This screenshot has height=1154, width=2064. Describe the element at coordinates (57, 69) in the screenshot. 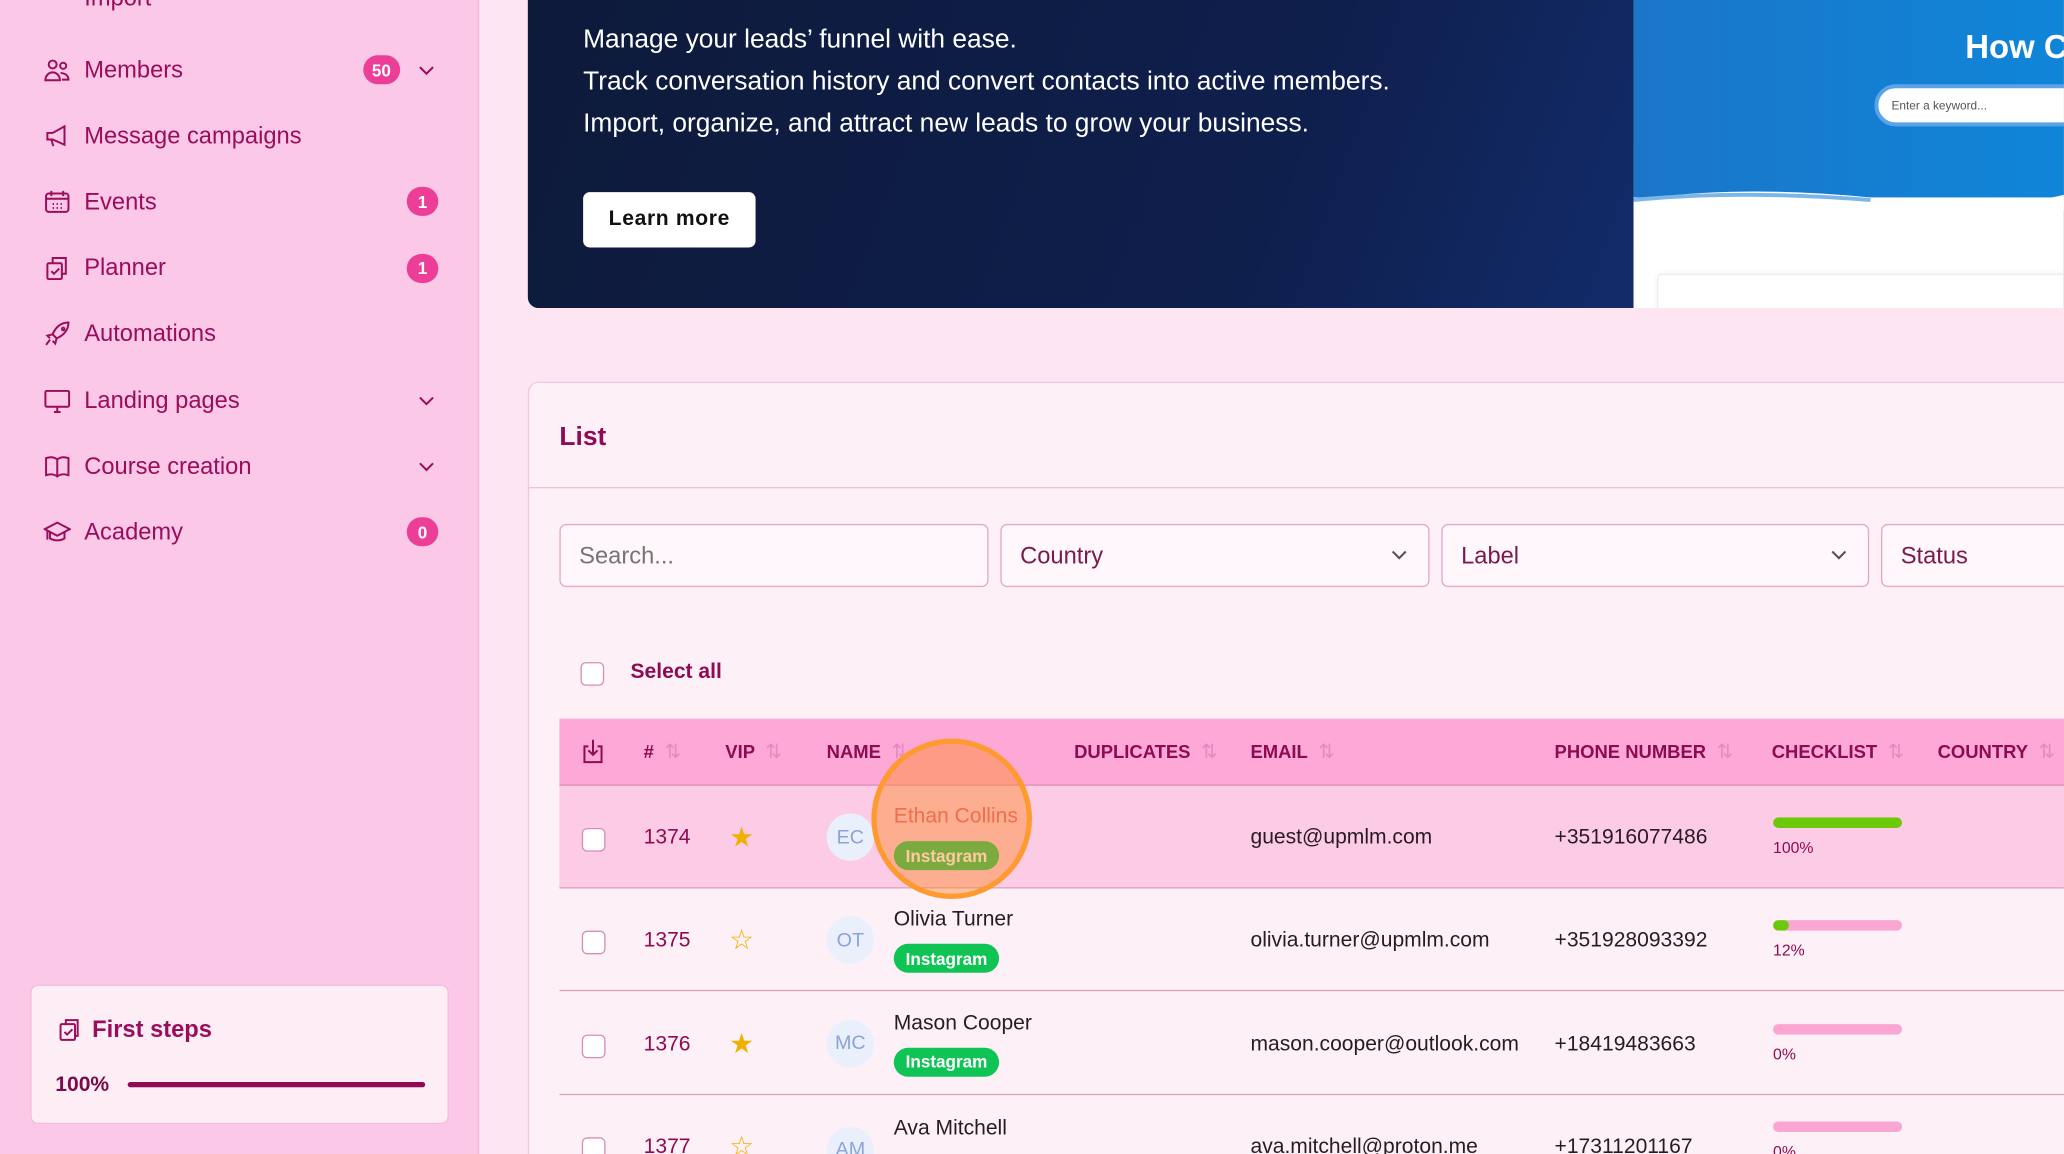

I see `users-icon` at that location.